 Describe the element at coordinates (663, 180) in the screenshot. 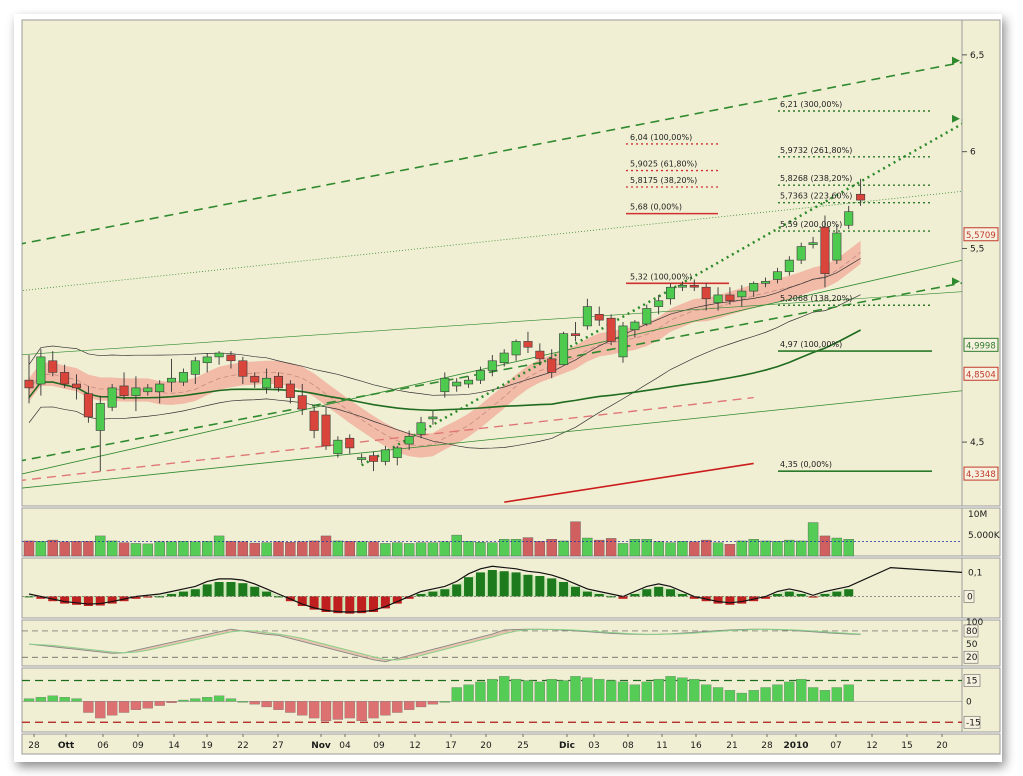

I see `fib-label-mid-2: 5,8175 (38,20%)` at that location.